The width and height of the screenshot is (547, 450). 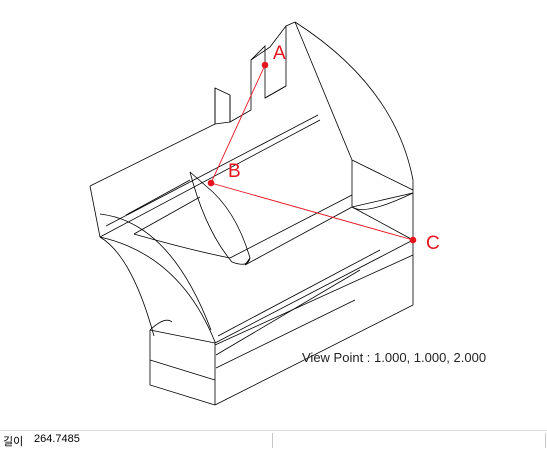 What do you see at coordinates (211, 183) in the screenshot?
I see `point-b-marker` at bounding box center [211, 183].